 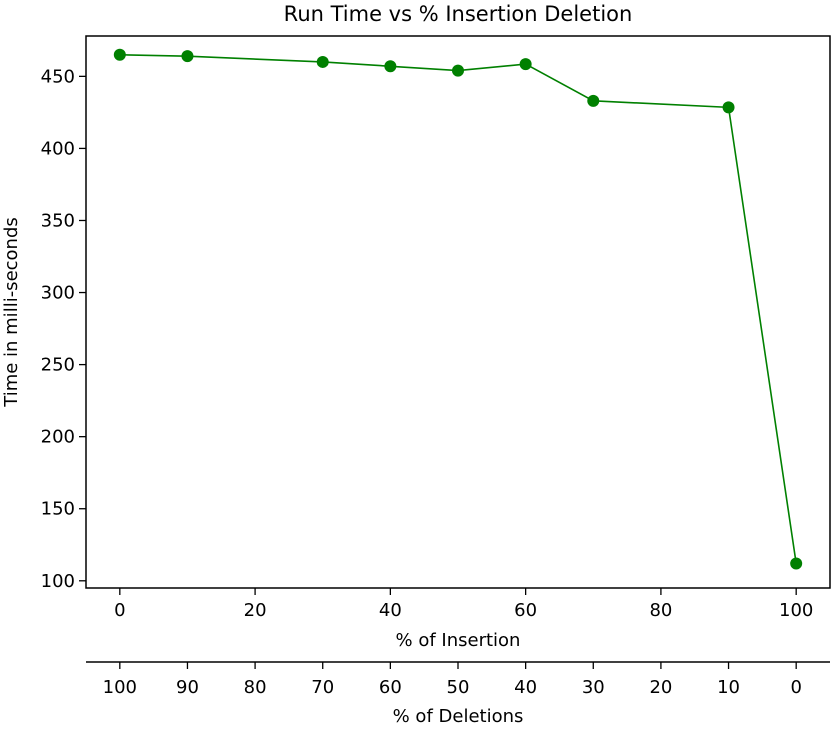 I want to click on x2-tick-label: 10, so click(x=728, y=687).